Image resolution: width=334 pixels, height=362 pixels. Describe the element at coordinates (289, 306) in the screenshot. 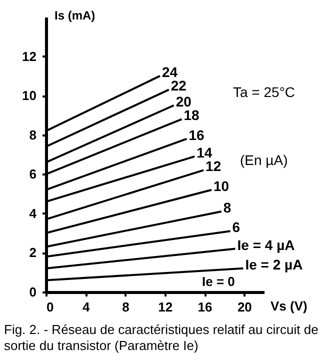

I see `x-axis-title: Vs (V)` at that location.